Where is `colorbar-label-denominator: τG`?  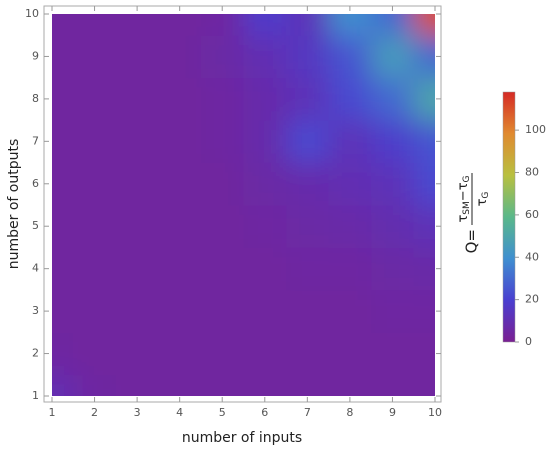 colorbar-label-denominator: τG is located at coordinates (483, 199).